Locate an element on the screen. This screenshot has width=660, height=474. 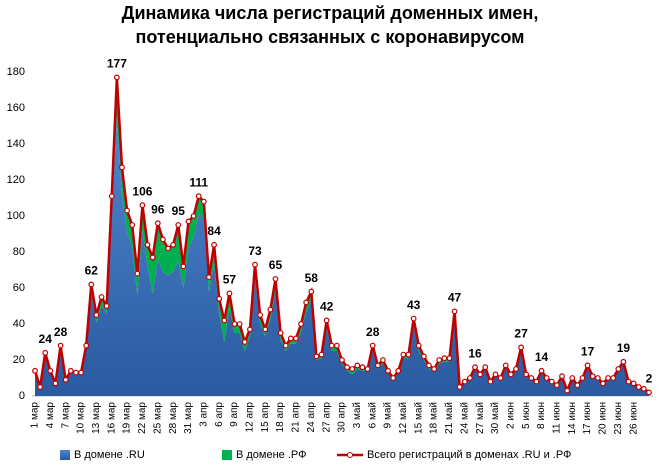
data-label: 106 is located at coordinates (142, 191).